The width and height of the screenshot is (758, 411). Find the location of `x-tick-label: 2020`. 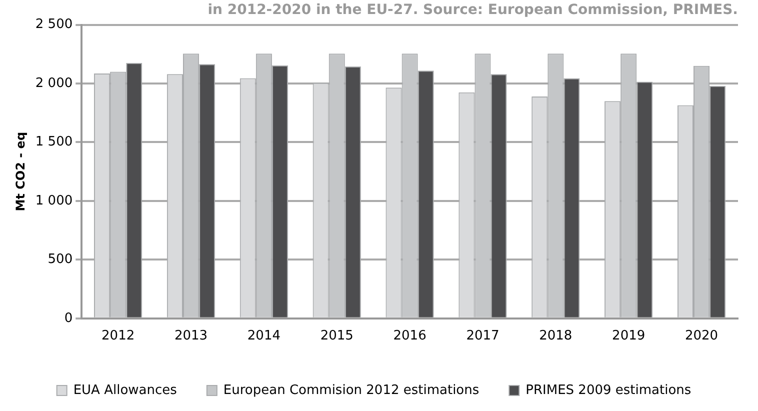

x-tick-label: 2020 is located at coordinates (701, 336).